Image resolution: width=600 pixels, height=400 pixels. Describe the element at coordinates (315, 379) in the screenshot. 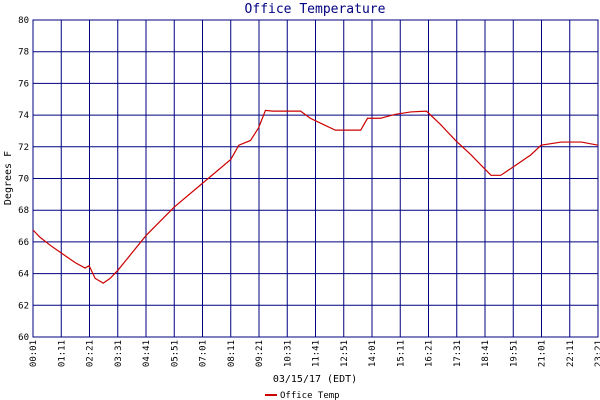

I see `x-axis-label: 03/15/17 (EDT)` at that location.